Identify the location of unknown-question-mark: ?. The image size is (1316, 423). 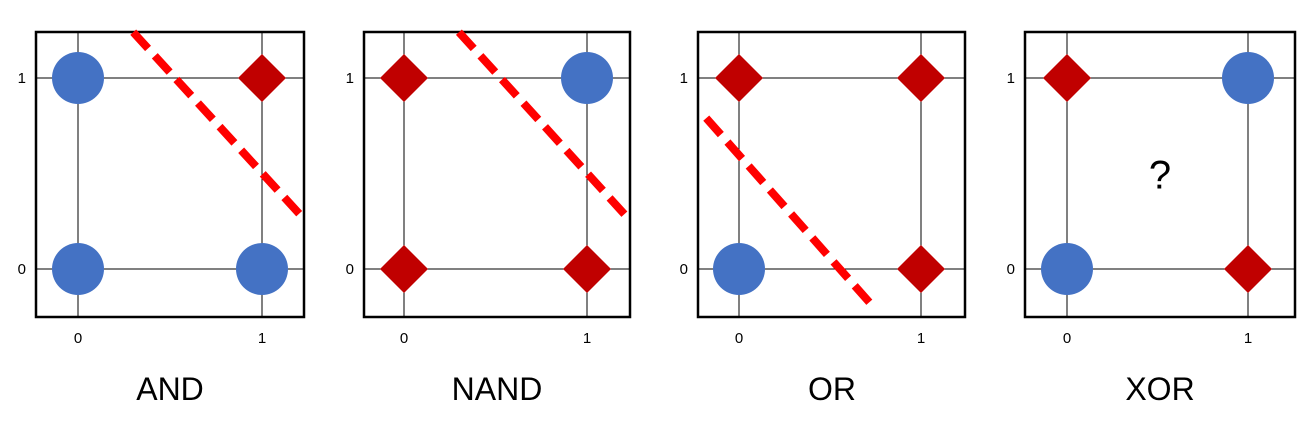
(1160, 176).